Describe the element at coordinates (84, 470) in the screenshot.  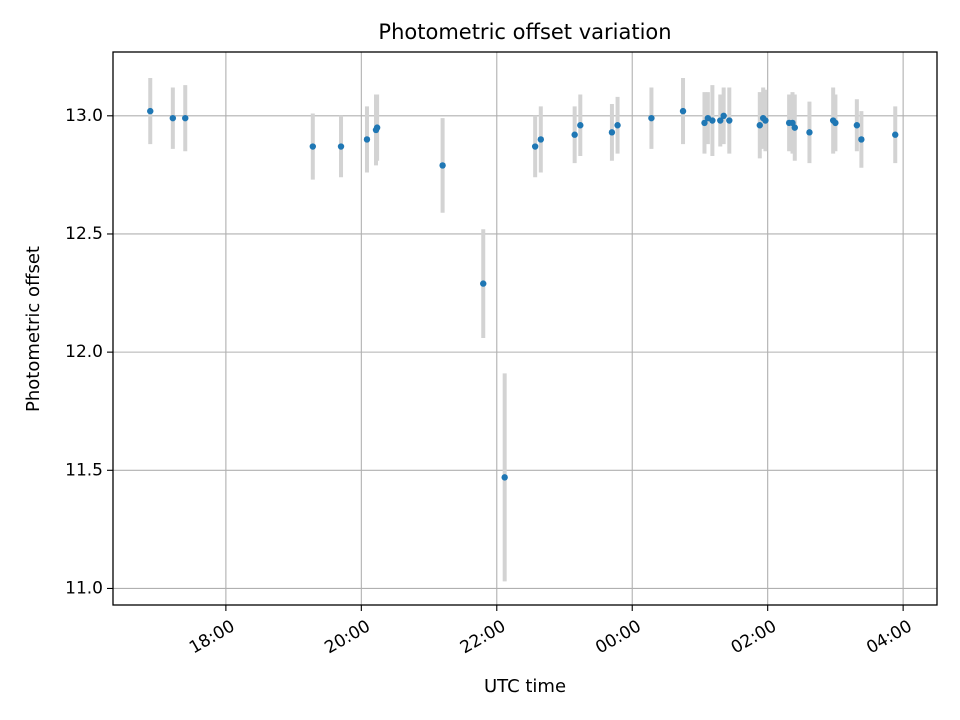
I see `y-tick-label: 11.5` at that location.